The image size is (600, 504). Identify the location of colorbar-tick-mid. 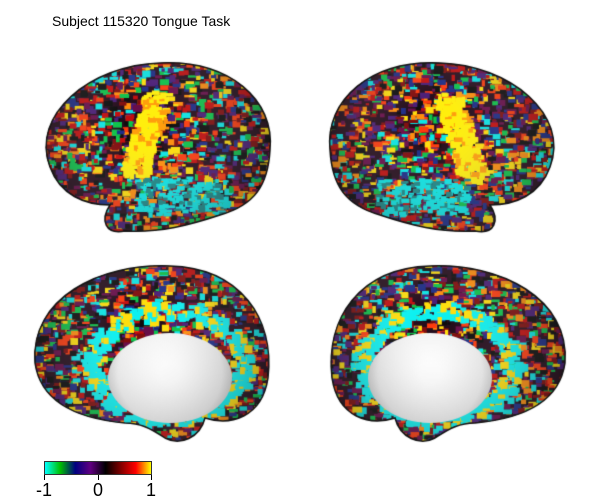
(98, 477).